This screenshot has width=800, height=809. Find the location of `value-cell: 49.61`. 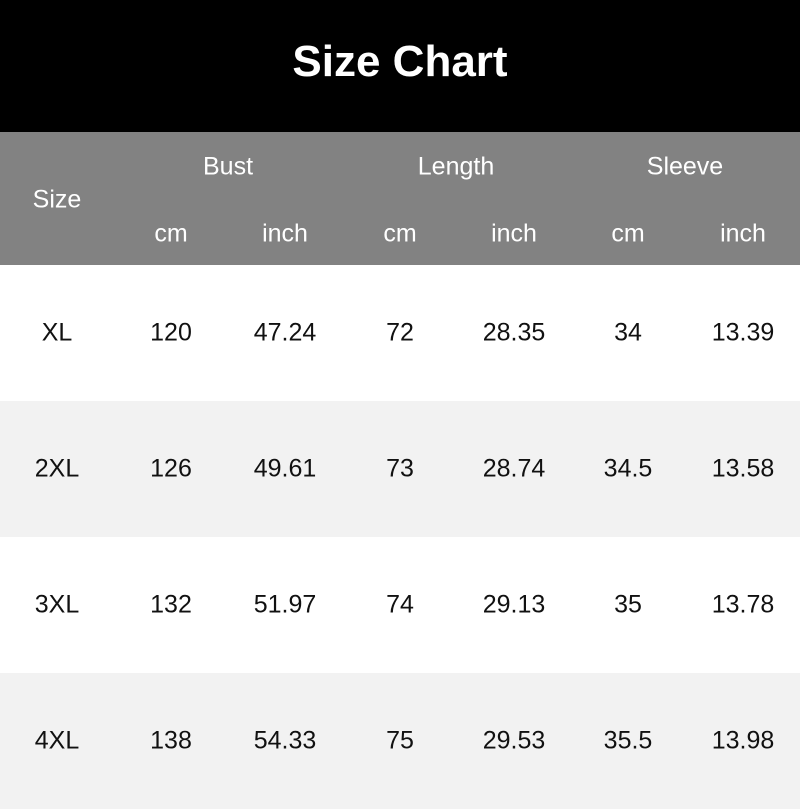

value-cell: 49.61 is located at coordinates (285, 468).